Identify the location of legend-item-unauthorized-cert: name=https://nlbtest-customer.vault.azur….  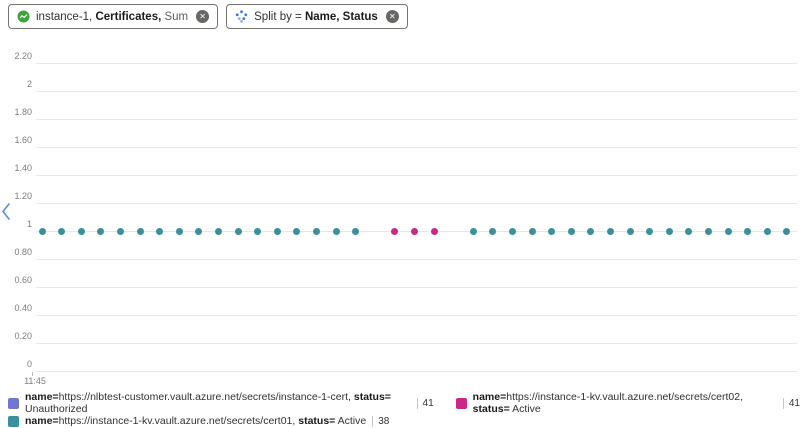
(221, 403).